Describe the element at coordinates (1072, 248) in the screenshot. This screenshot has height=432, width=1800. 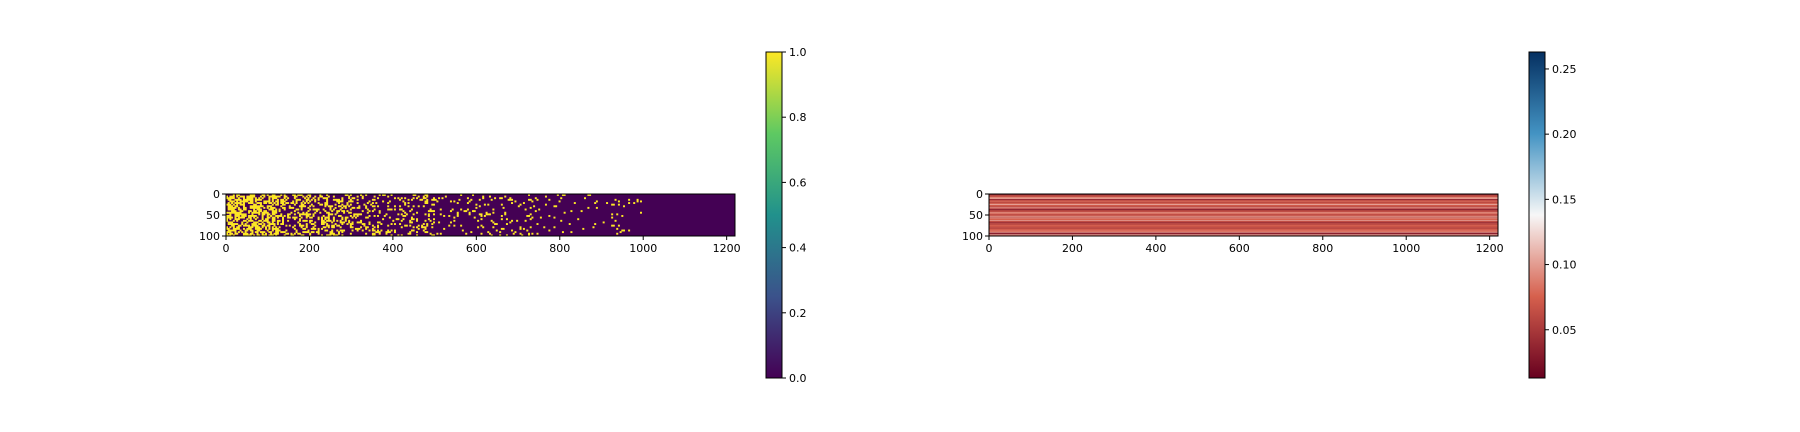
I see `x-tick-label: 200` at that location.